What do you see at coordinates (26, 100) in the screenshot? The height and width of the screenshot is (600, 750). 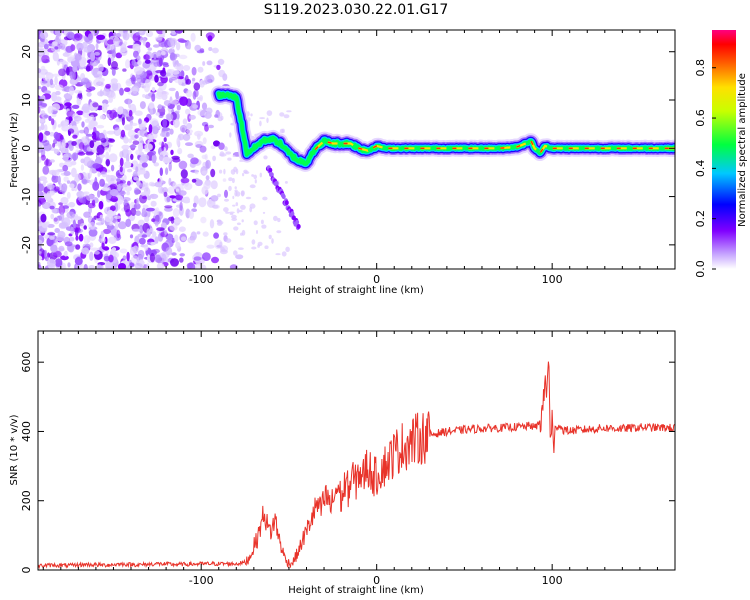 I see `spectrogram-y-tick-label: 10` at bounding box center [26, 100].